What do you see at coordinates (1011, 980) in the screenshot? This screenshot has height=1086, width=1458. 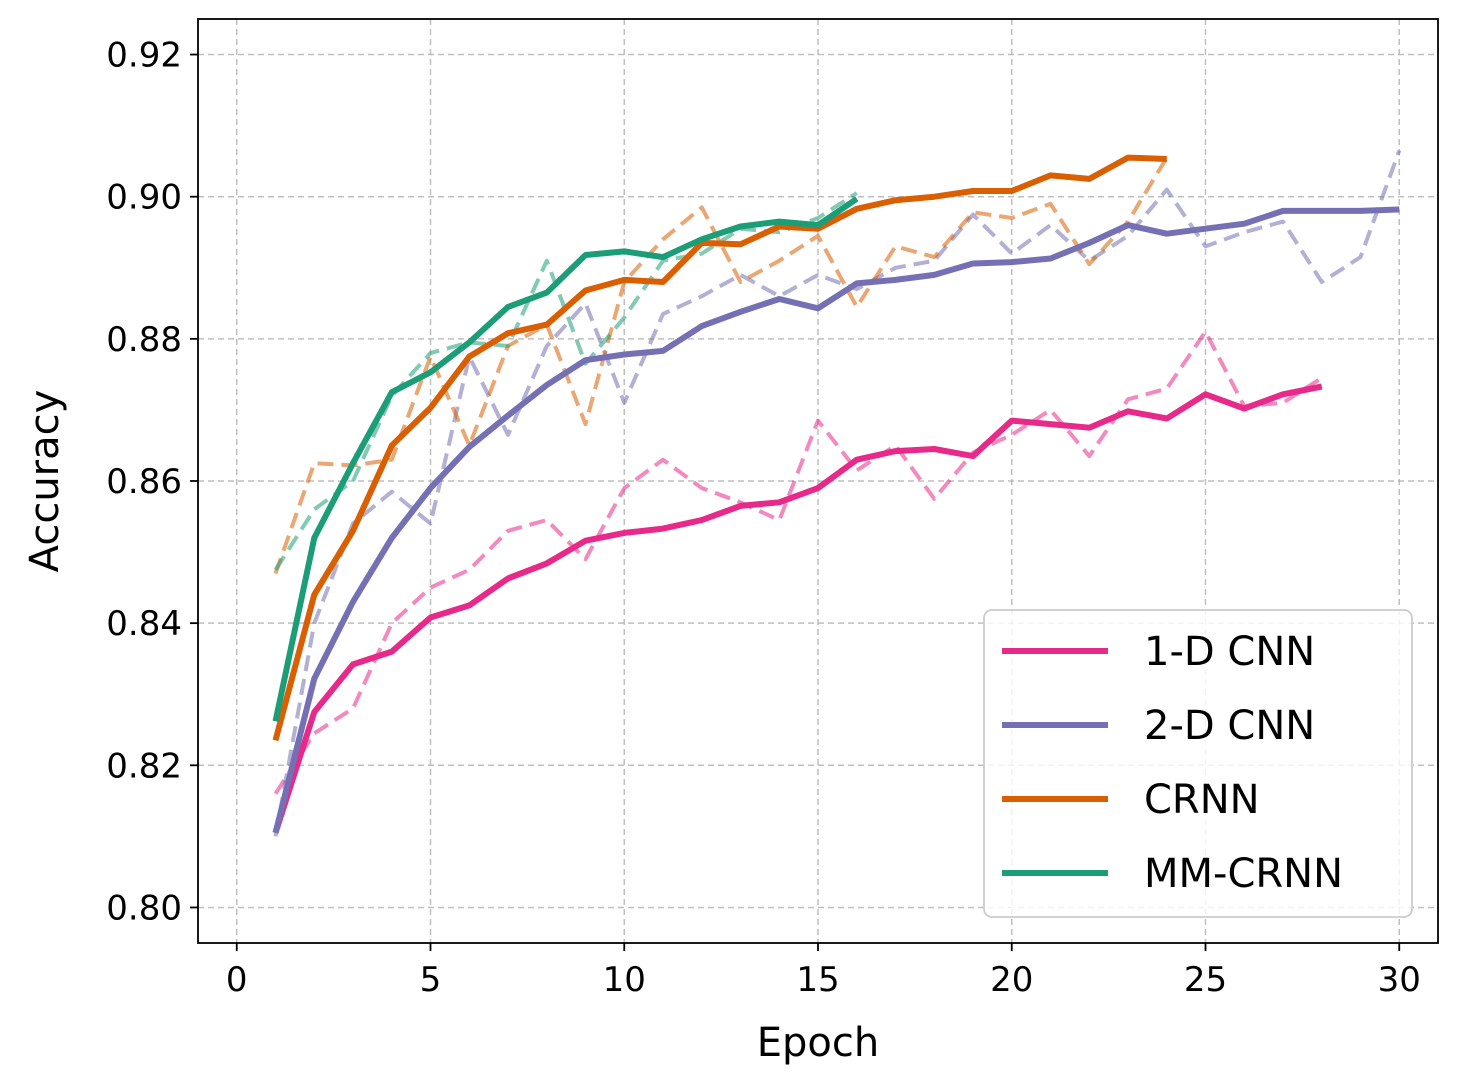 I see `x-tick-label: 20` at bounding box center [1011, 980].